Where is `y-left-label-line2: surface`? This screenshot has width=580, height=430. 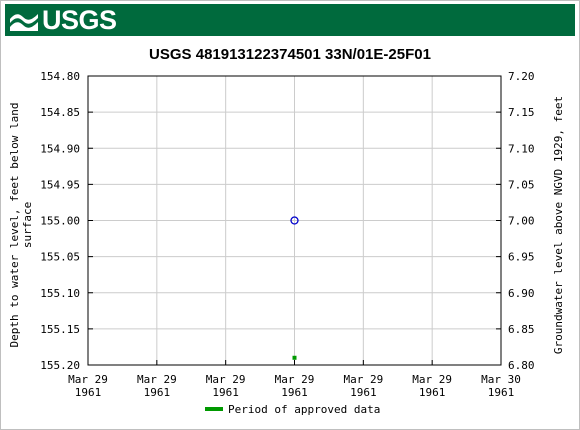
y-left-label-line2: surface is located at coordinates (27, 225).